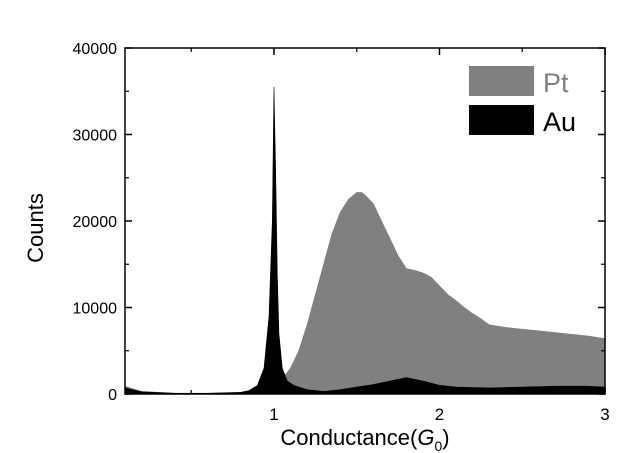 Image resolution: width=620 pixels, height=453 pixels. What do you see at coordinates (439, 414) in the screenshot?
I see `x-tick-label: 2` at bounding box center [439, 414].